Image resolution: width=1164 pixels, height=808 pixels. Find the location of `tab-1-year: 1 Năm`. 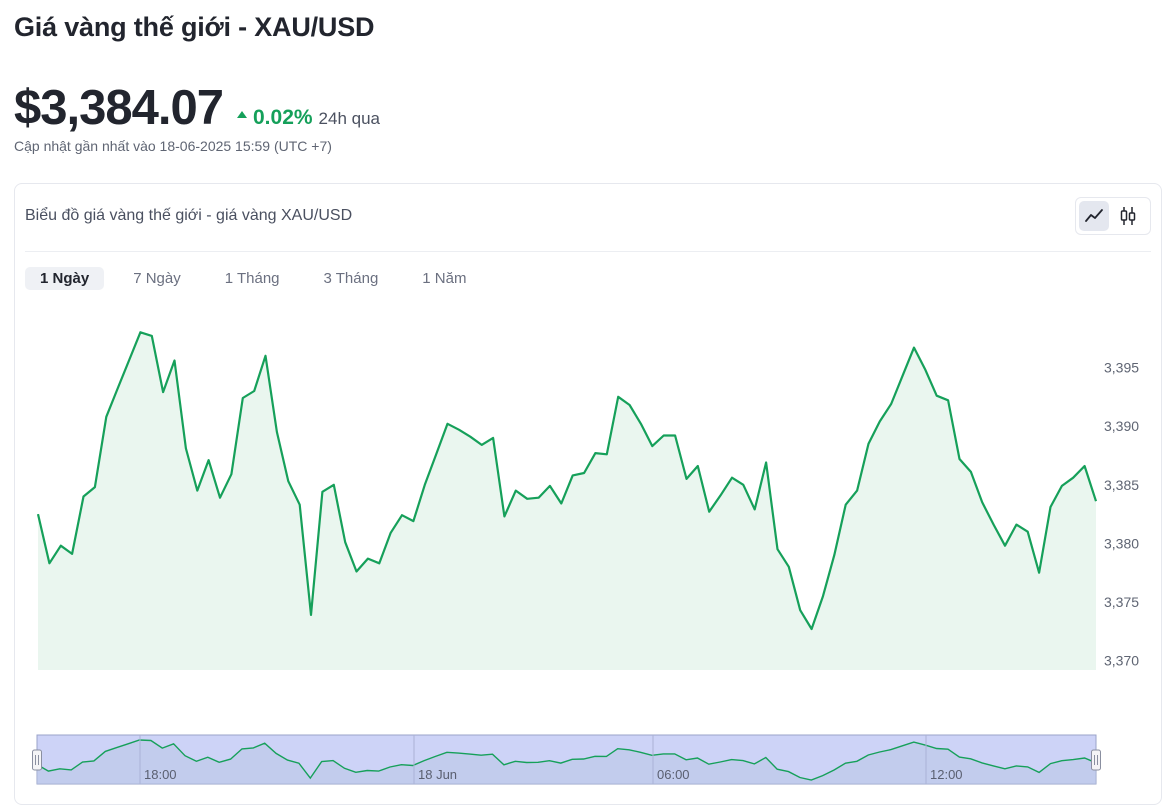

tab-1-year: 1 Năm is located at coordinates (444, 278).